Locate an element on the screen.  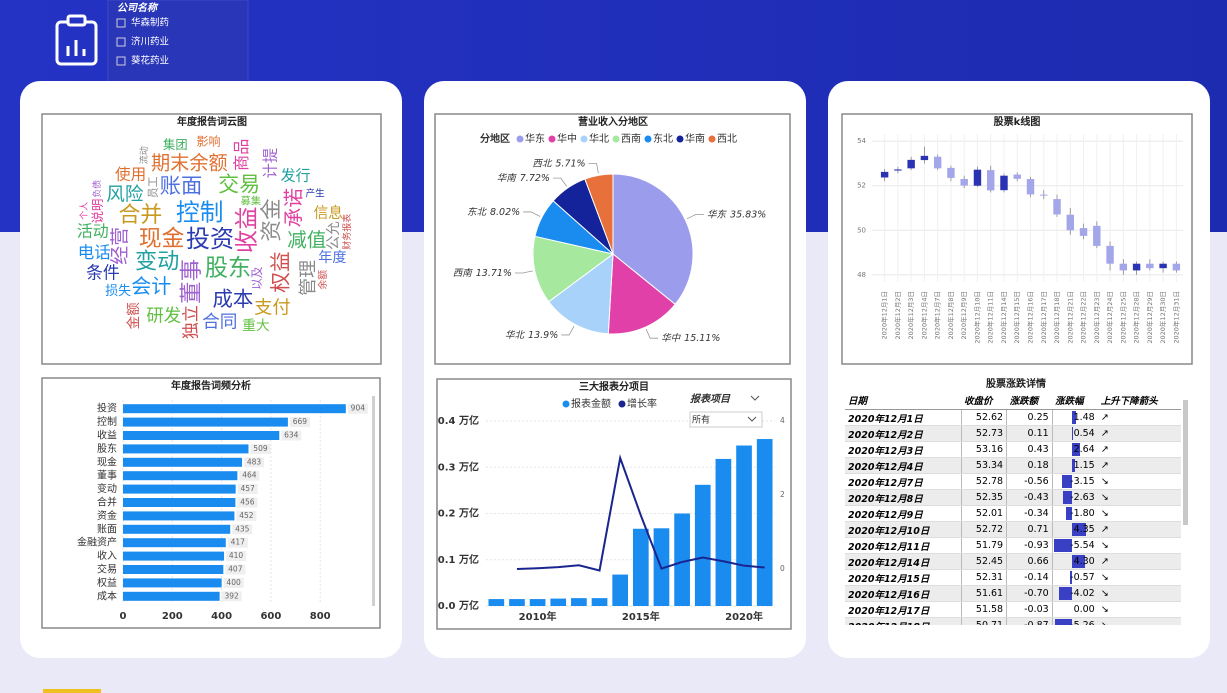
word: 负债 is located at coordinates (97, 189).